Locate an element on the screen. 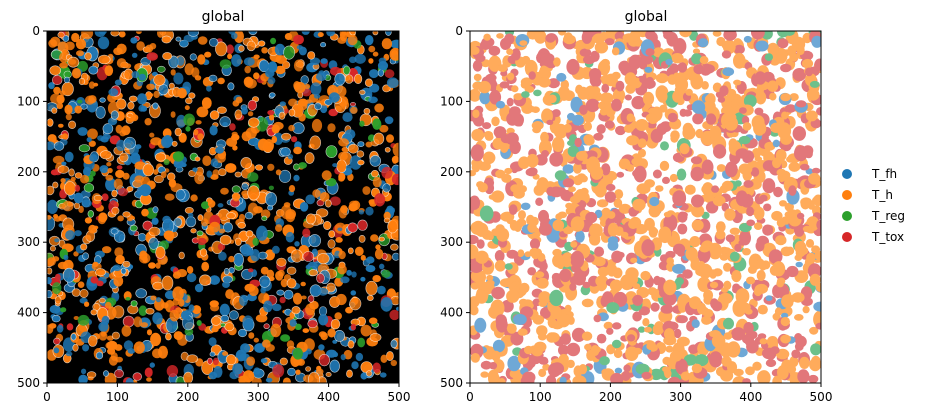  left-x-axis: 0 100 200 300 400 500 is located at coordinates (226, 393).